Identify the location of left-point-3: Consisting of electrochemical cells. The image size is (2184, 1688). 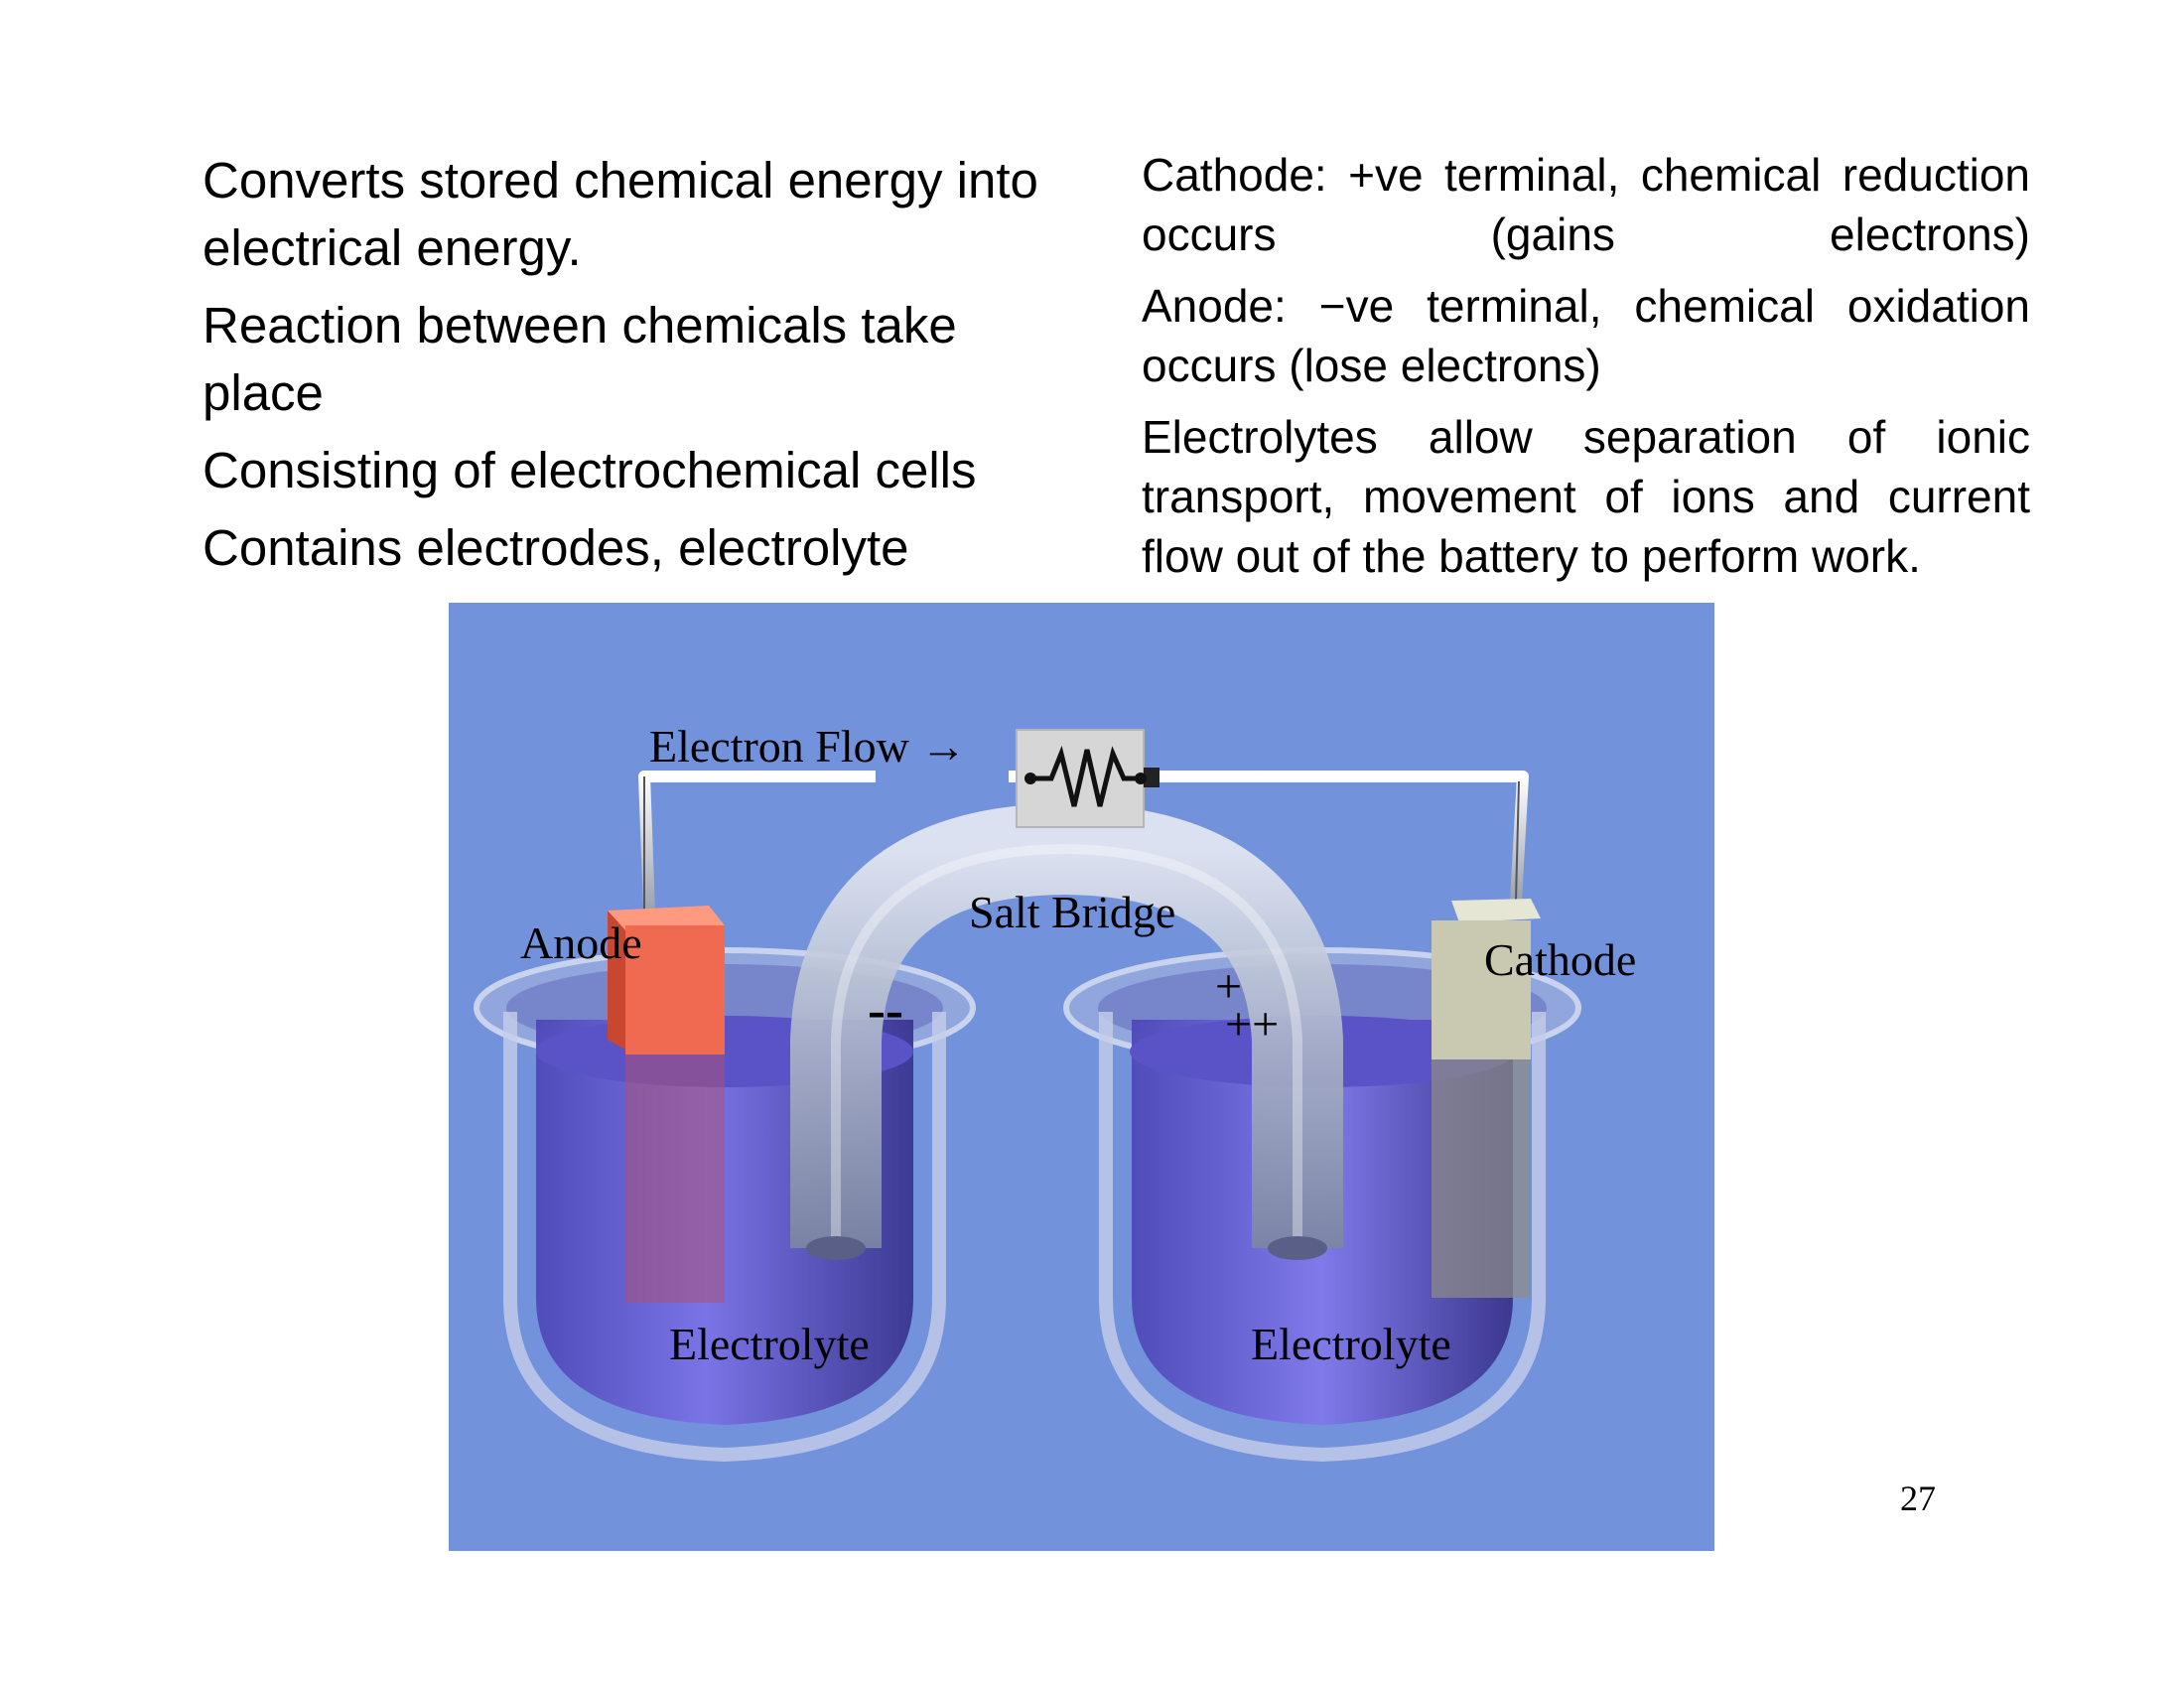
(590, 470).